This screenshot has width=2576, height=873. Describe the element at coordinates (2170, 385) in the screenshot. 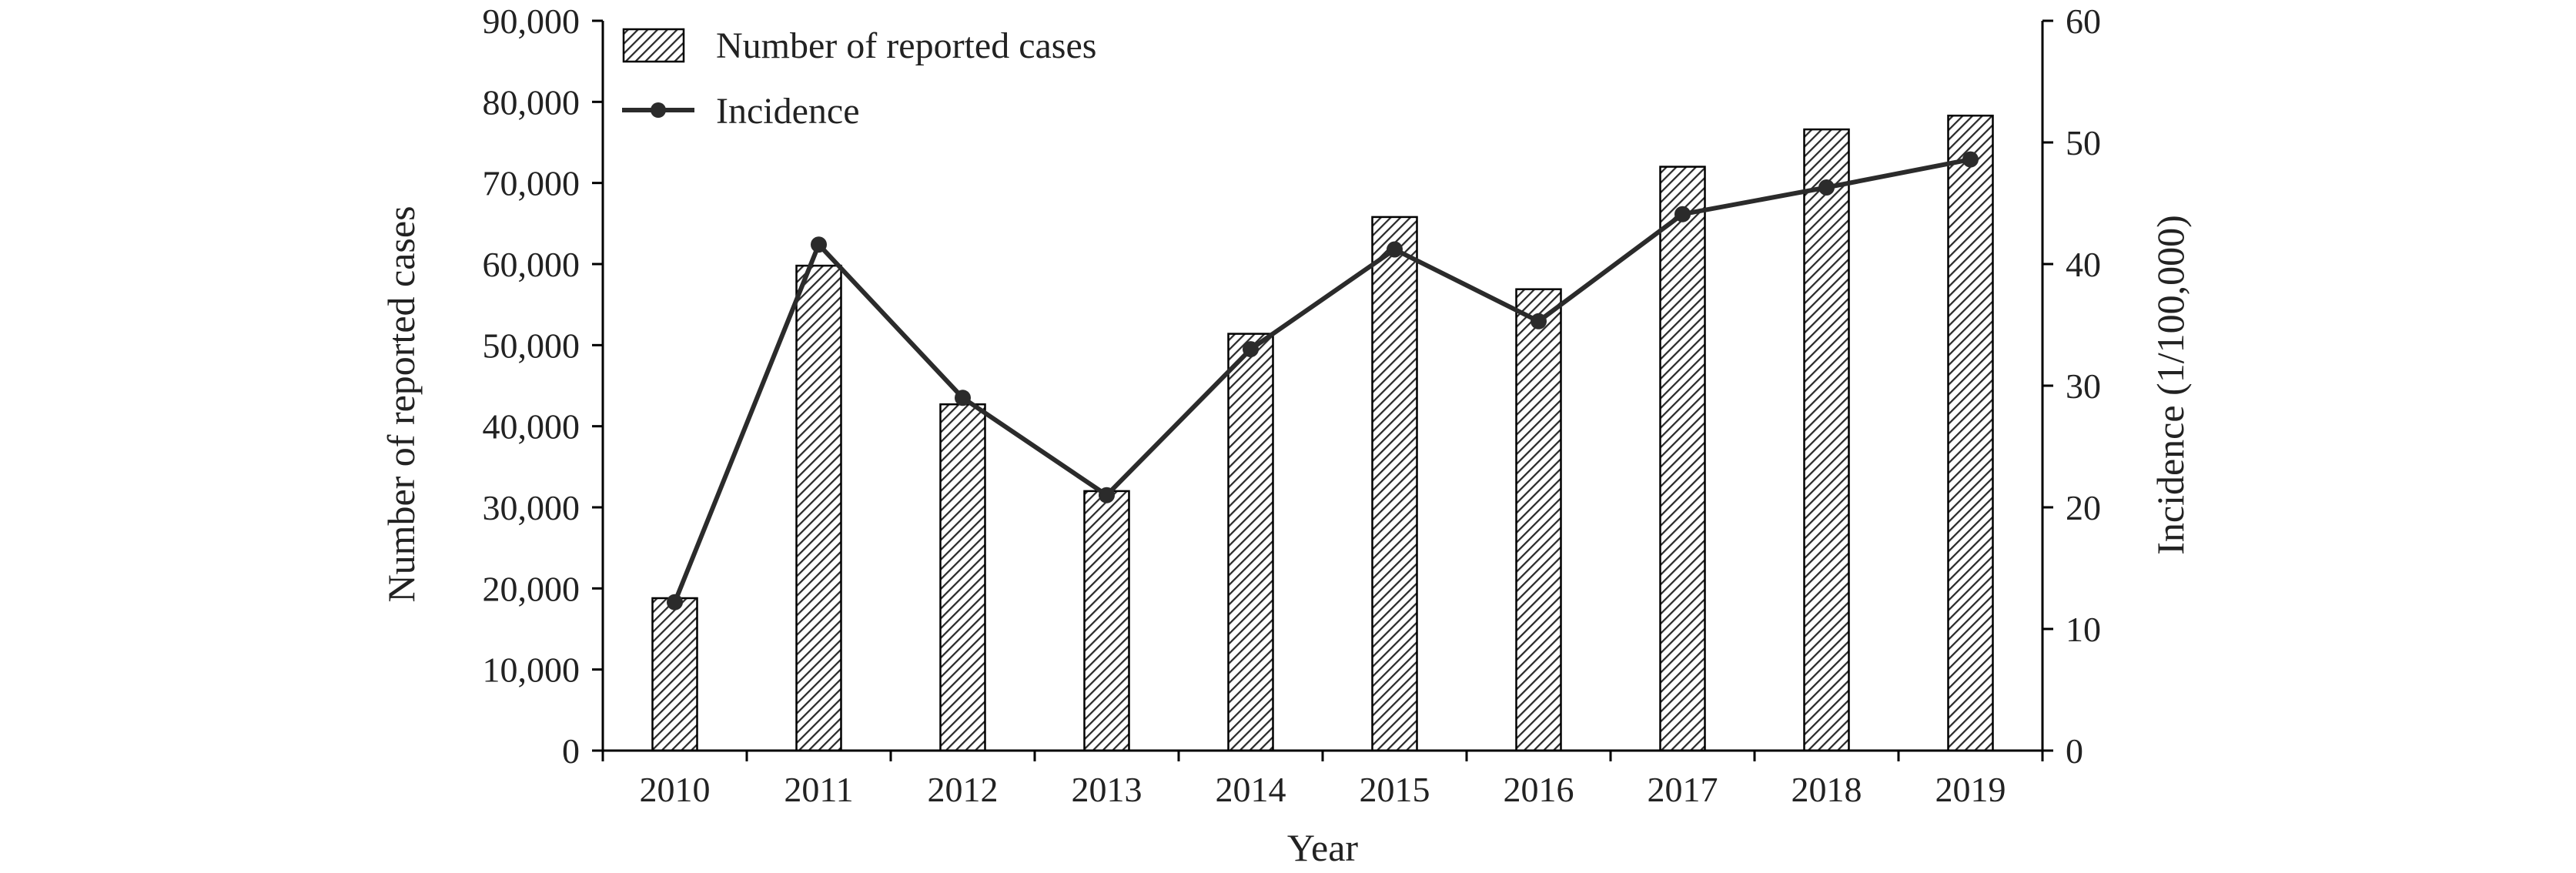

I see `y2-axis-label: Incidence (1/100,000)` at that location.